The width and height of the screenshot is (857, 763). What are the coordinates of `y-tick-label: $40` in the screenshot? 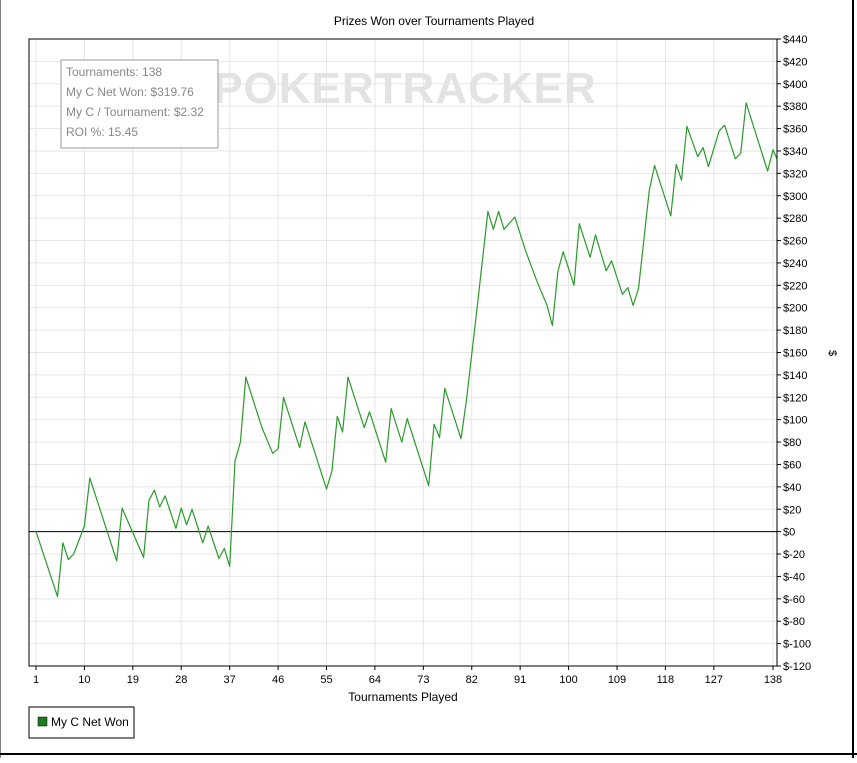 It's located at (792, 488).